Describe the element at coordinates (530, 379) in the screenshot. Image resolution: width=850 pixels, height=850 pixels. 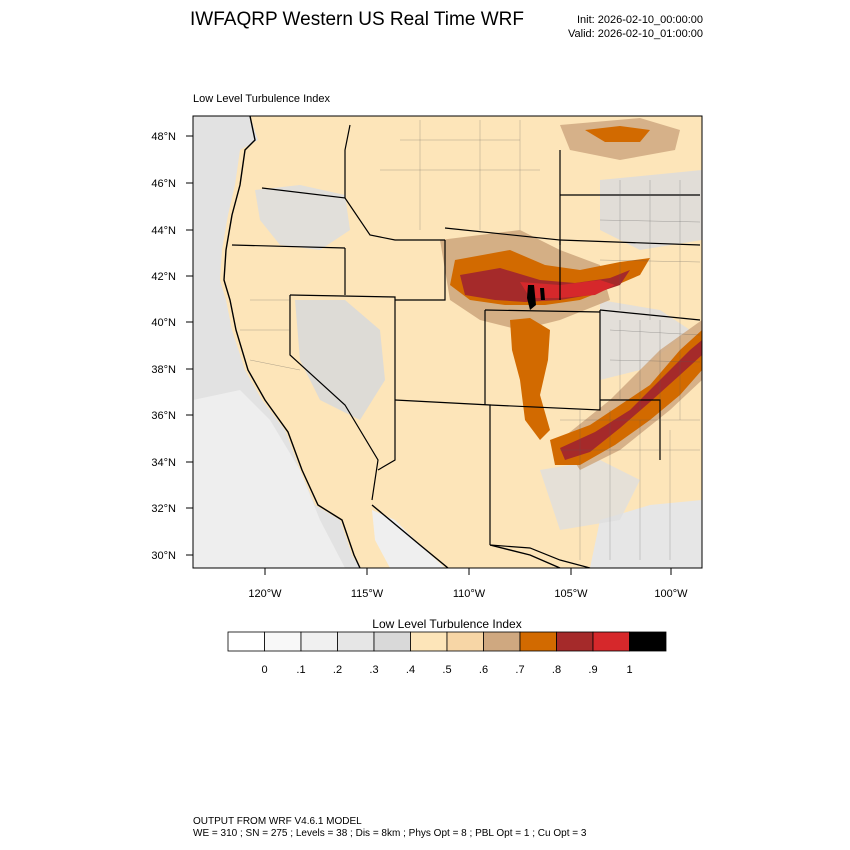
I see `colorado-orange-streaks` at that location.